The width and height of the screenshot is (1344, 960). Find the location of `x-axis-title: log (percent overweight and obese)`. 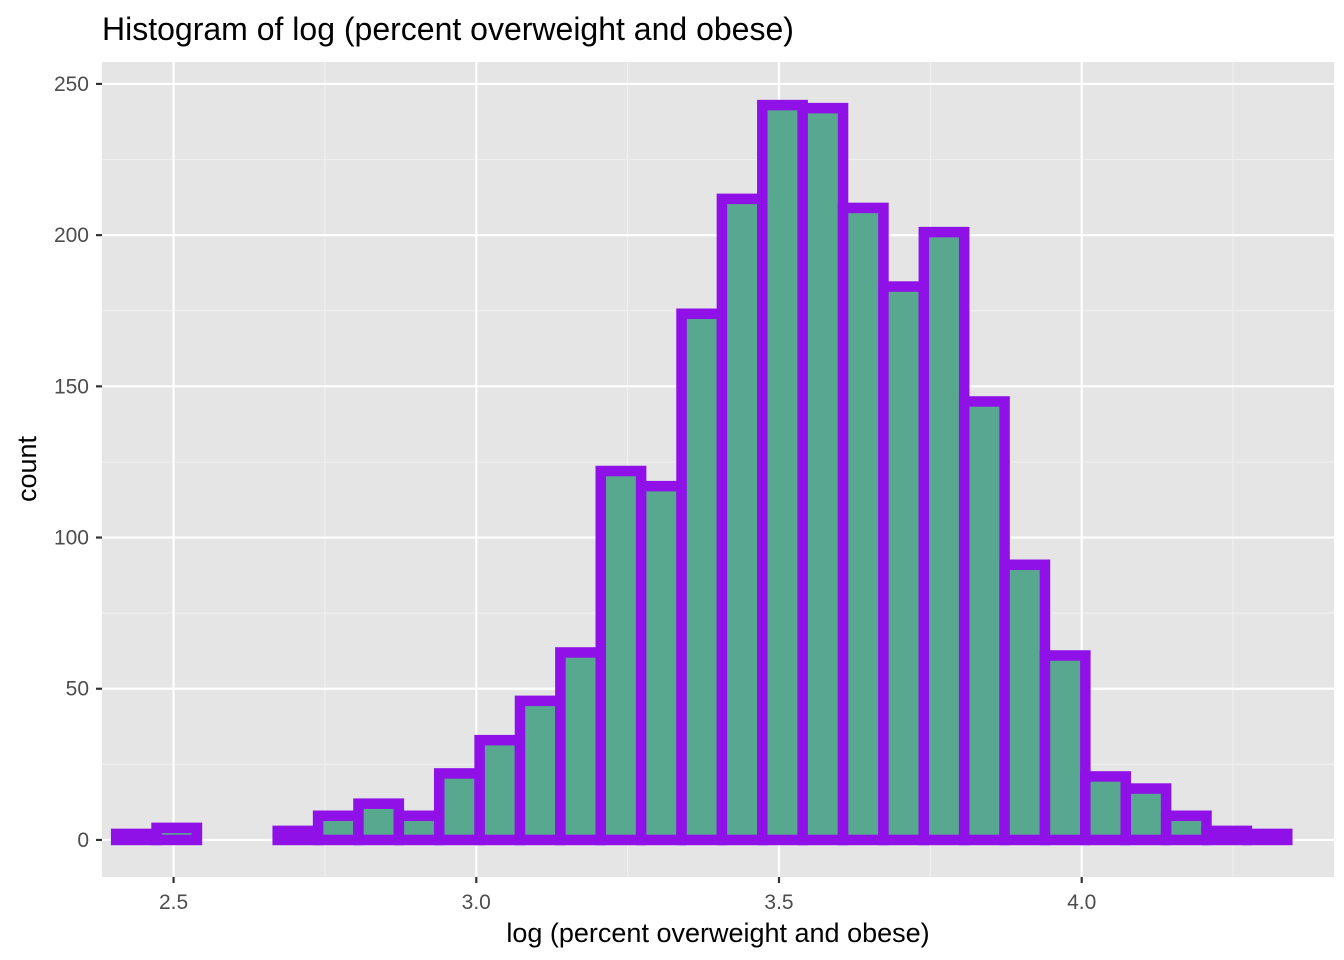

x-axis-title: log (percent overweight and obese) is located at coordinates (717, 933).